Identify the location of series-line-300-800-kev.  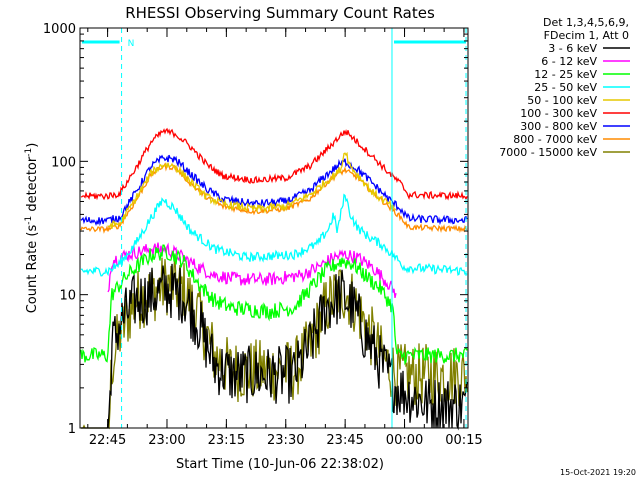
(274, 190).